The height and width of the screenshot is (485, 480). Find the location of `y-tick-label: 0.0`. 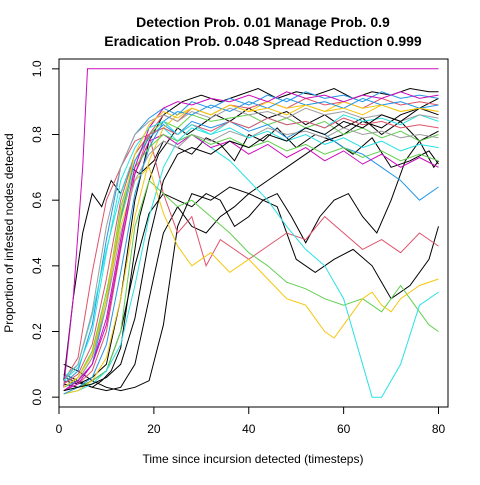

y-tick-label: 0.0 is located at coordinates (37, 396).